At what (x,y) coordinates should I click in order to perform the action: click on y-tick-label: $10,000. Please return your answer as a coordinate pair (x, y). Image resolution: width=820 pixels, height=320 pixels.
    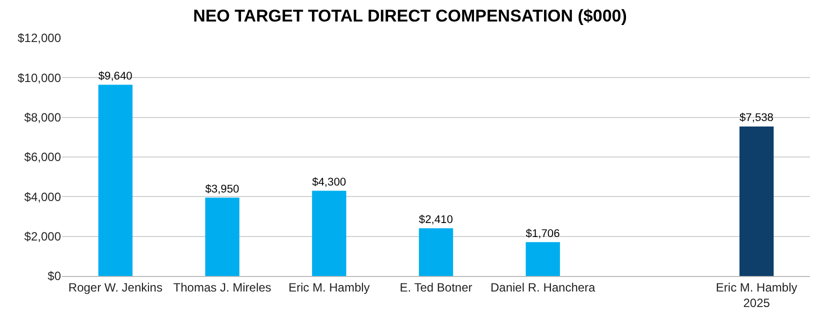
    Looking at the image, I should click on (40, 77).